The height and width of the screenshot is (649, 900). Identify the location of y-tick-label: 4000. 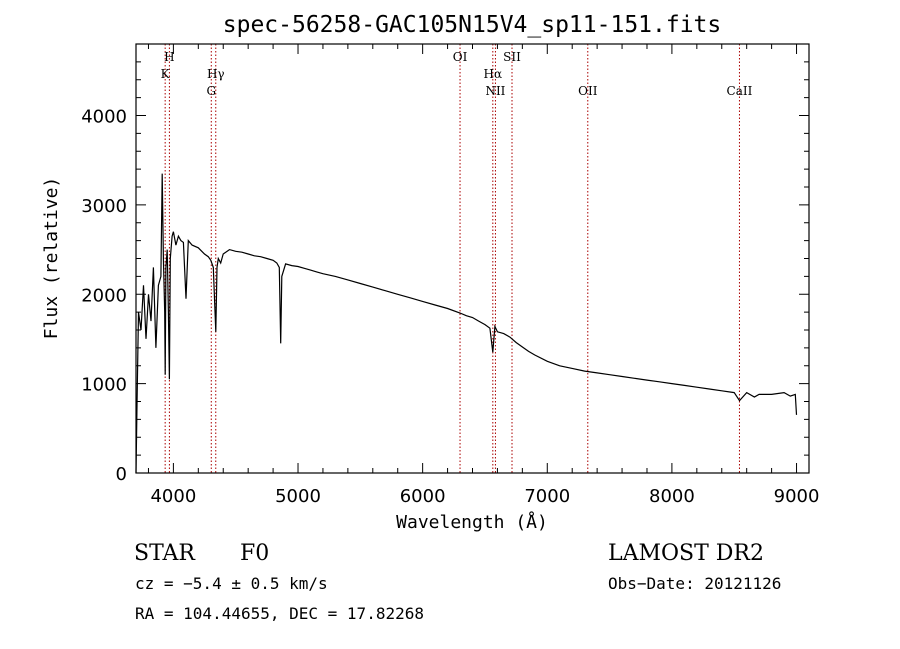
(104, 117).